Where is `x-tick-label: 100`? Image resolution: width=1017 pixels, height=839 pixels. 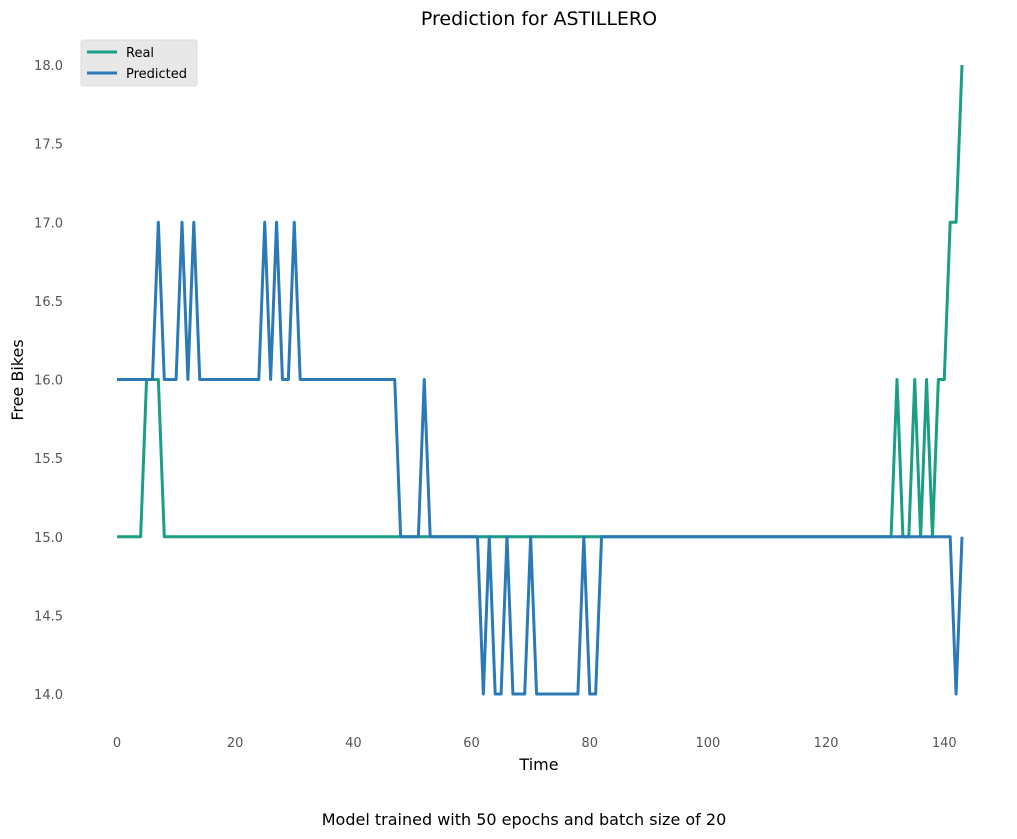 x-tick-label: 100 is located at coordinates (707, 743).